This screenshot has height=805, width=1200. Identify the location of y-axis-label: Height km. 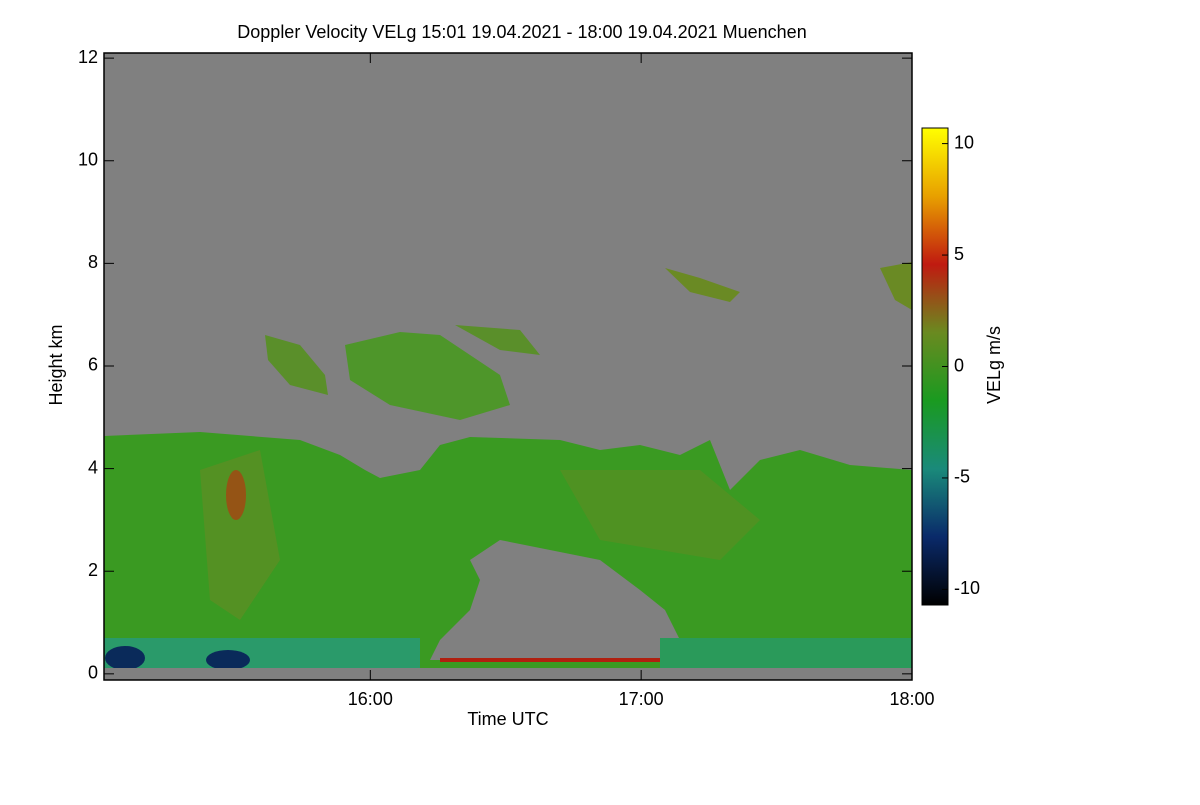
(56, 364).